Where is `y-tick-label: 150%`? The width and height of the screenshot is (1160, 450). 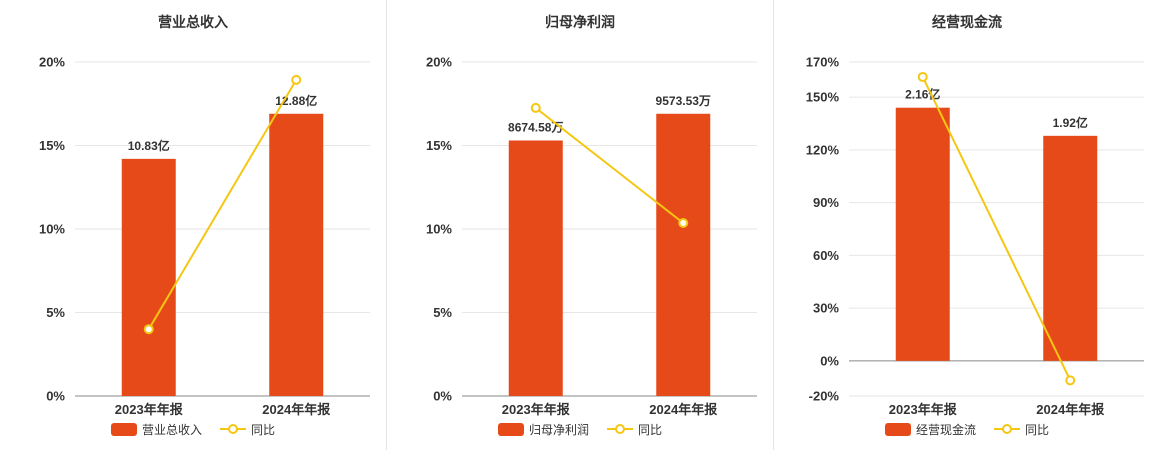 y-tick-label: 150% is located at coordinates (823, 97).